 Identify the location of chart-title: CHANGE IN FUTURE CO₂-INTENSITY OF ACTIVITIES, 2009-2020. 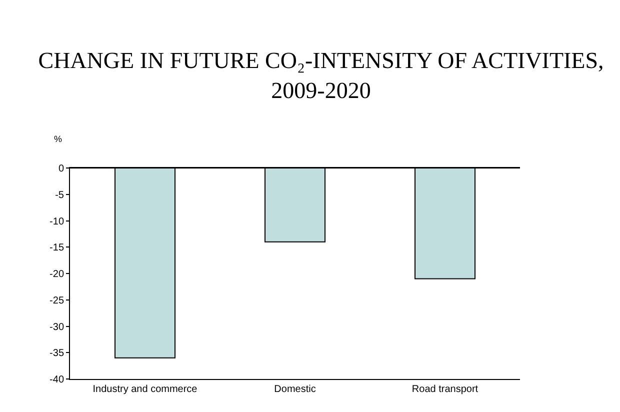
(321, 75).